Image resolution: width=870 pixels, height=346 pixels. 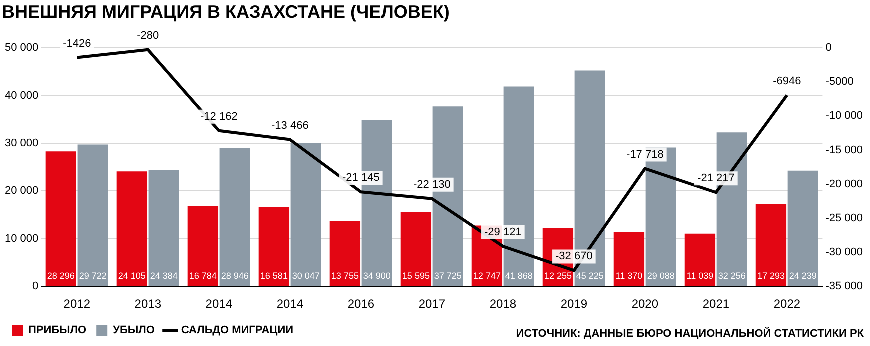 I want to click on data-label: -22 130, so click(x=432, y=184).